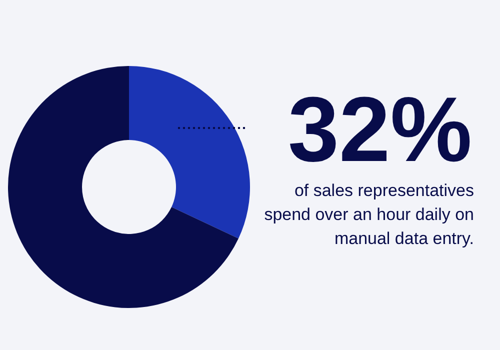 This screenshot has height=350, width=500. What do you see at coordinates (380, 130) in the screenshot?
I see `data-label: 32%` at bounding box center [380, 130].